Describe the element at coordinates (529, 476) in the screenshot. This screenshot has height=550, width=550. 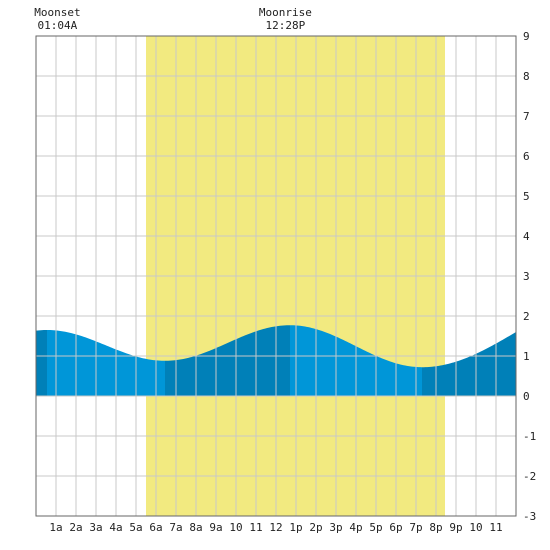
I see `y-tick-label: -2` at that location.